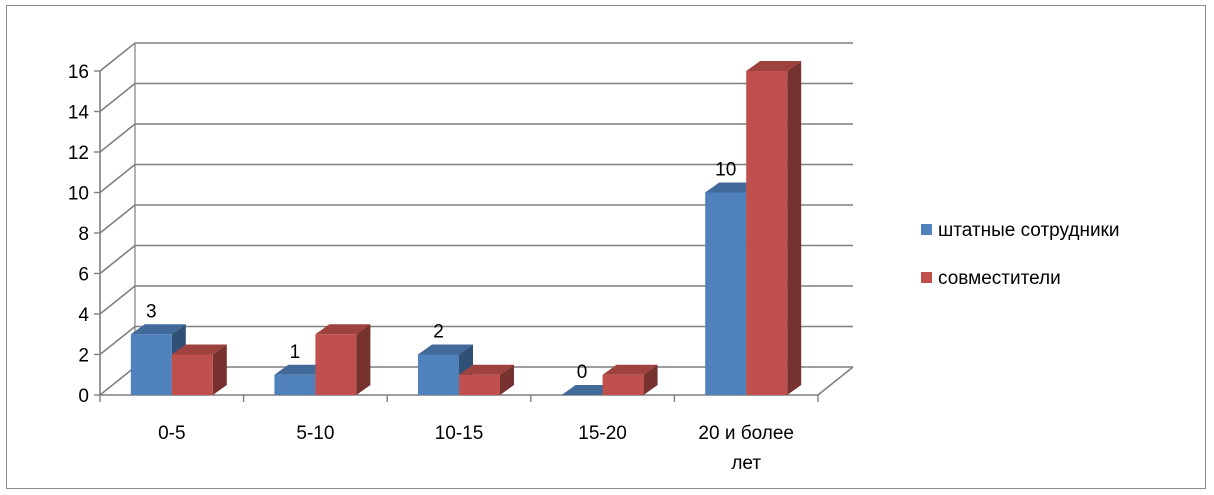 The height and width of the screenshot is (495, 1214). What do you see at coordinates (171, 433) in the screenshot?
I see `x-tick-label: 0-5` at bounding box center [171, 433].